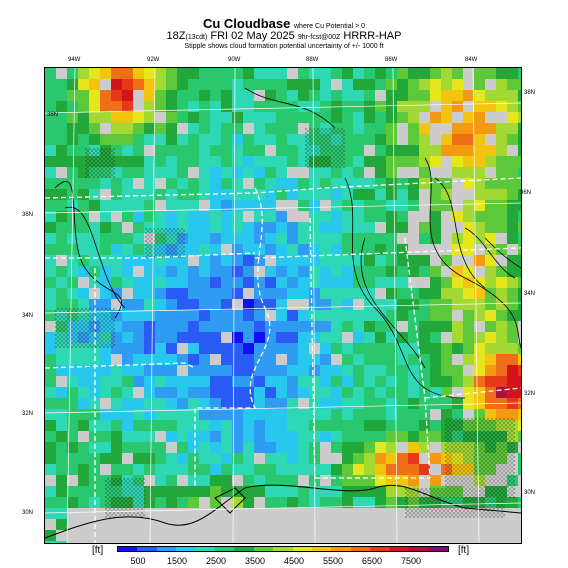  Describe the element at coordinates (234, 305) in the screenshot. I see `grid-line` at that location.